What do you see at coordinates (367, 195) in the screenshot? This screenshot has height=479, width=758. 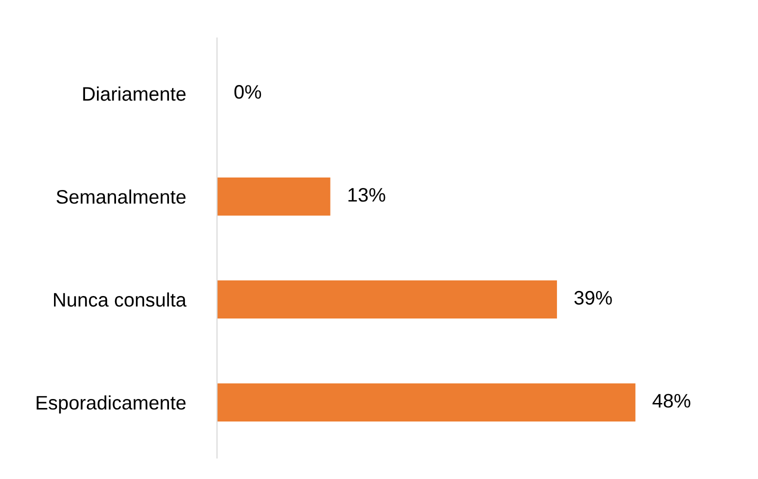 I see `data-label: 13%` at bounding box center [367, 195].